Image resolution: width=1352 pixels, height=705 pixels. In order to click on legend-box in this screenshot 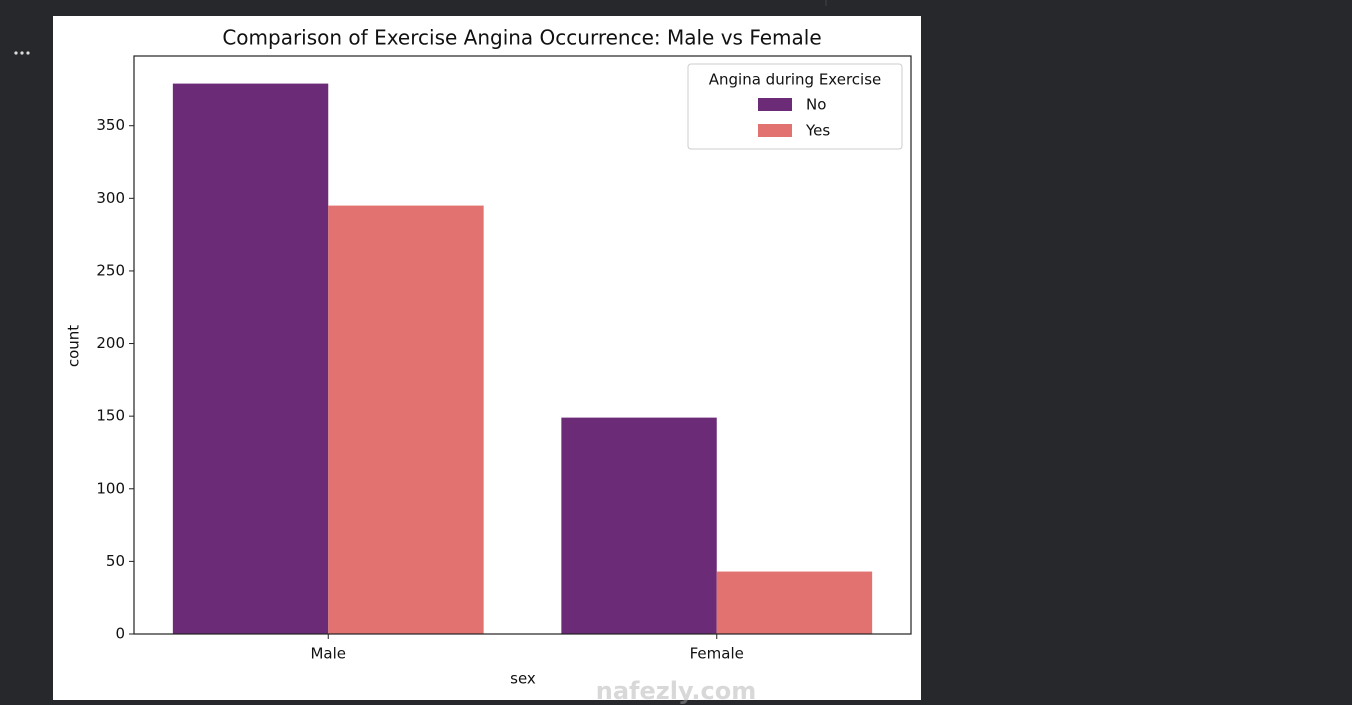, I will do `click(795, 106)`.